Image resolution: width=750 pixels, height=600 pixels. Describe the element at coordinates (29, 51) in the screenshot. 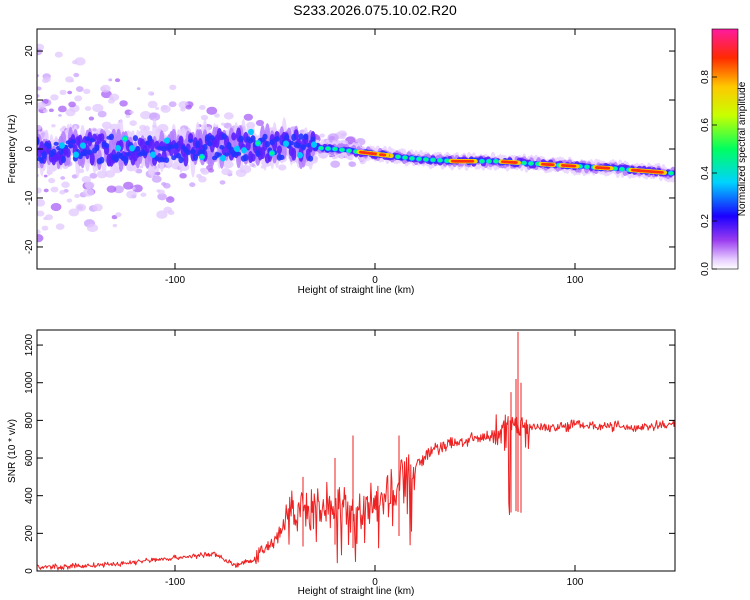

I see `spectrogram-y-tick-label: 20` at that location.